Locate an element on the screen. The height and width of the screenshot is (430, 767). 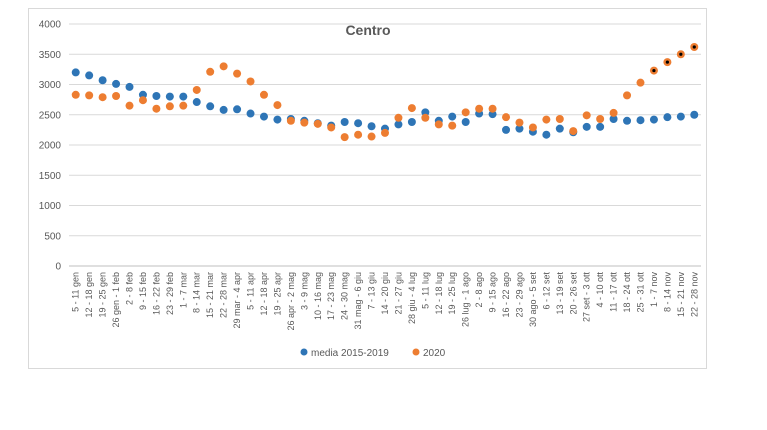
y-tick-label: 2000 is located at coordinates (50, 146).